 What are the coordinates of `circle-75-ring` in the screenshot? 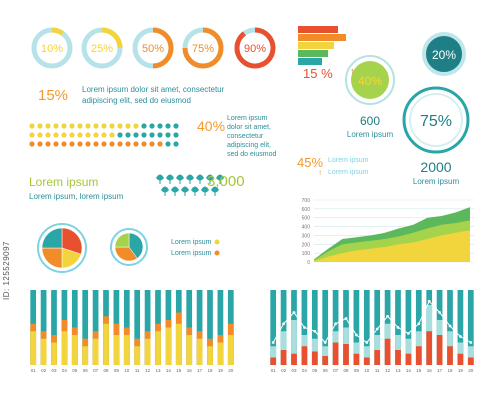 It's located at (436, 120).